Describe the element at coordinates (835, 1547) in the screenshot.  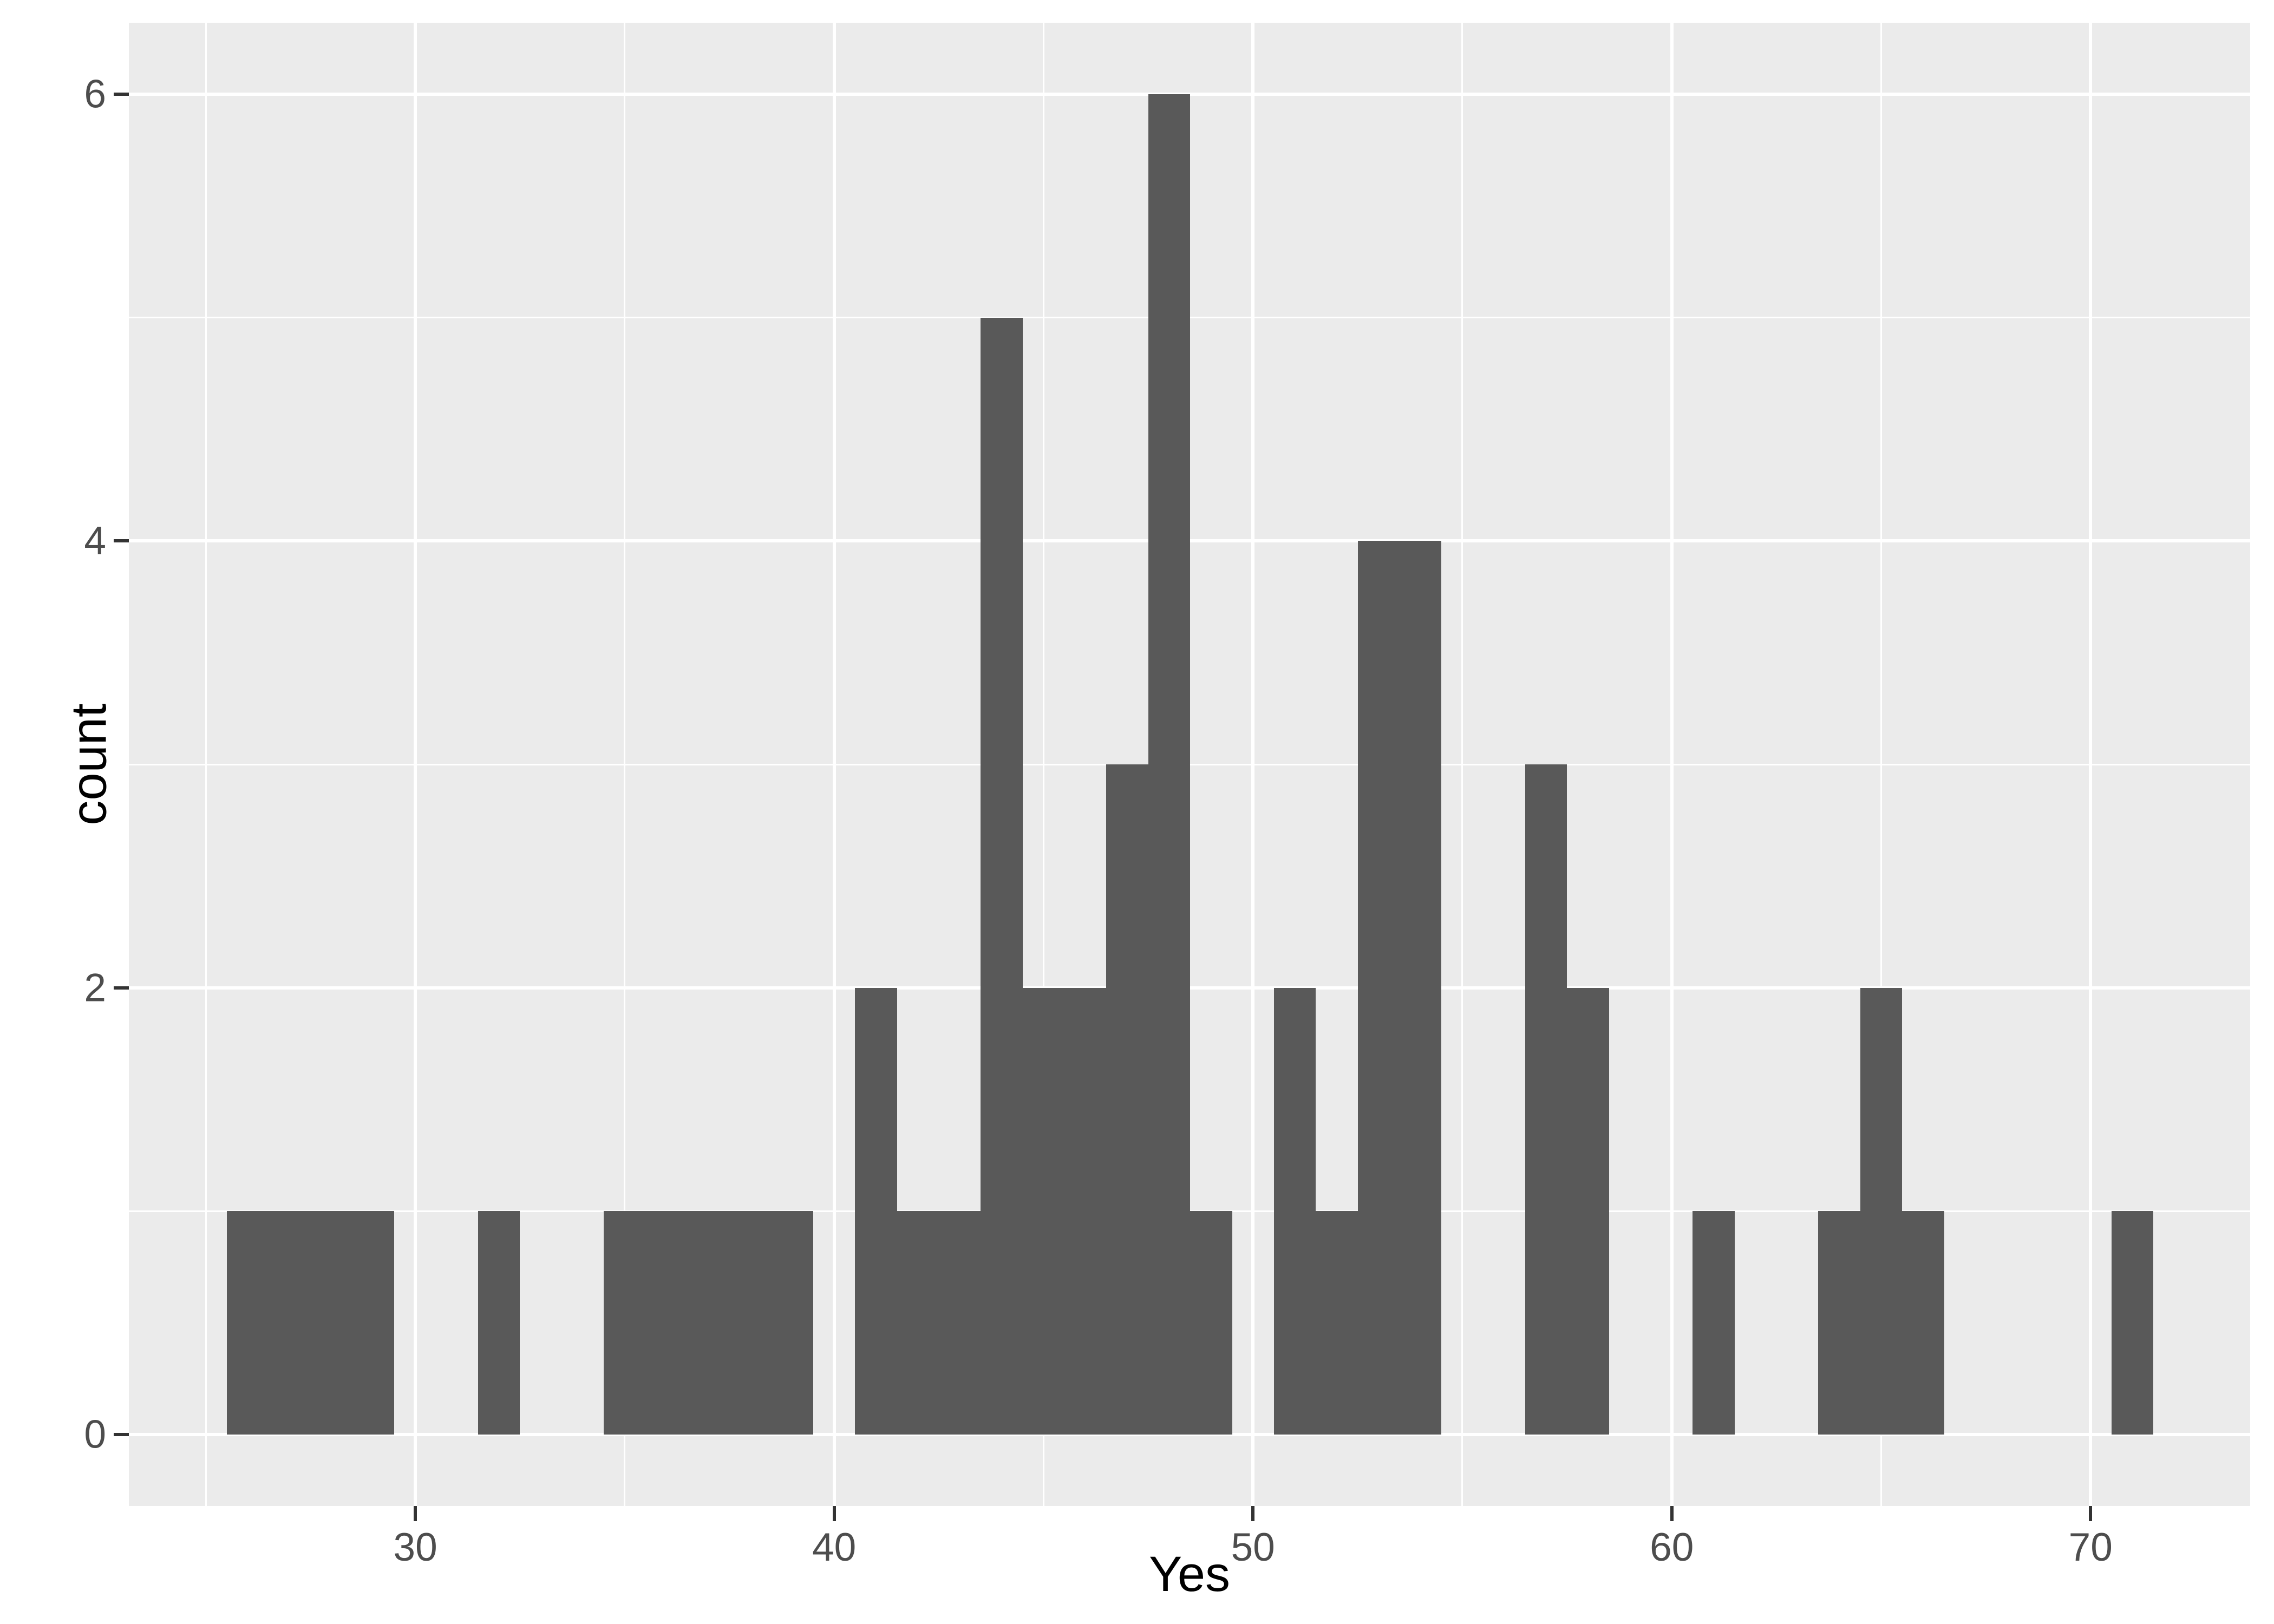
I see `x-axis-tick-label: 40` at that location.